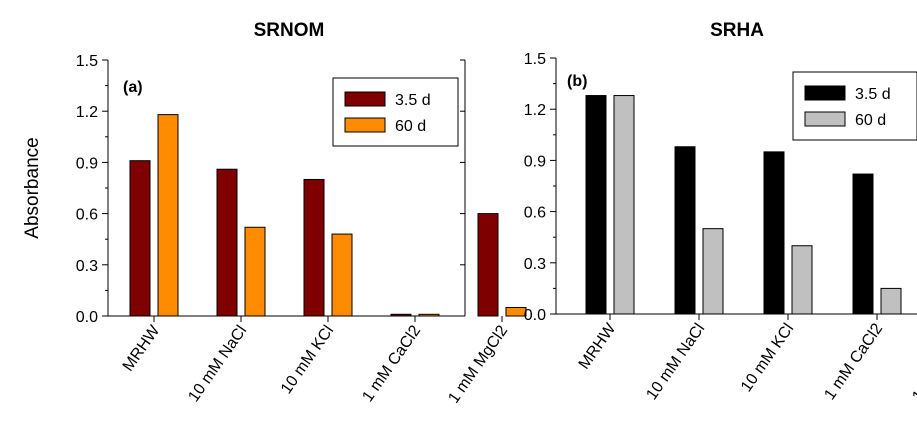  Describe the element at coordinates (289, 30) in the screenshot. I see `chart-title: SRNOM` at that location.